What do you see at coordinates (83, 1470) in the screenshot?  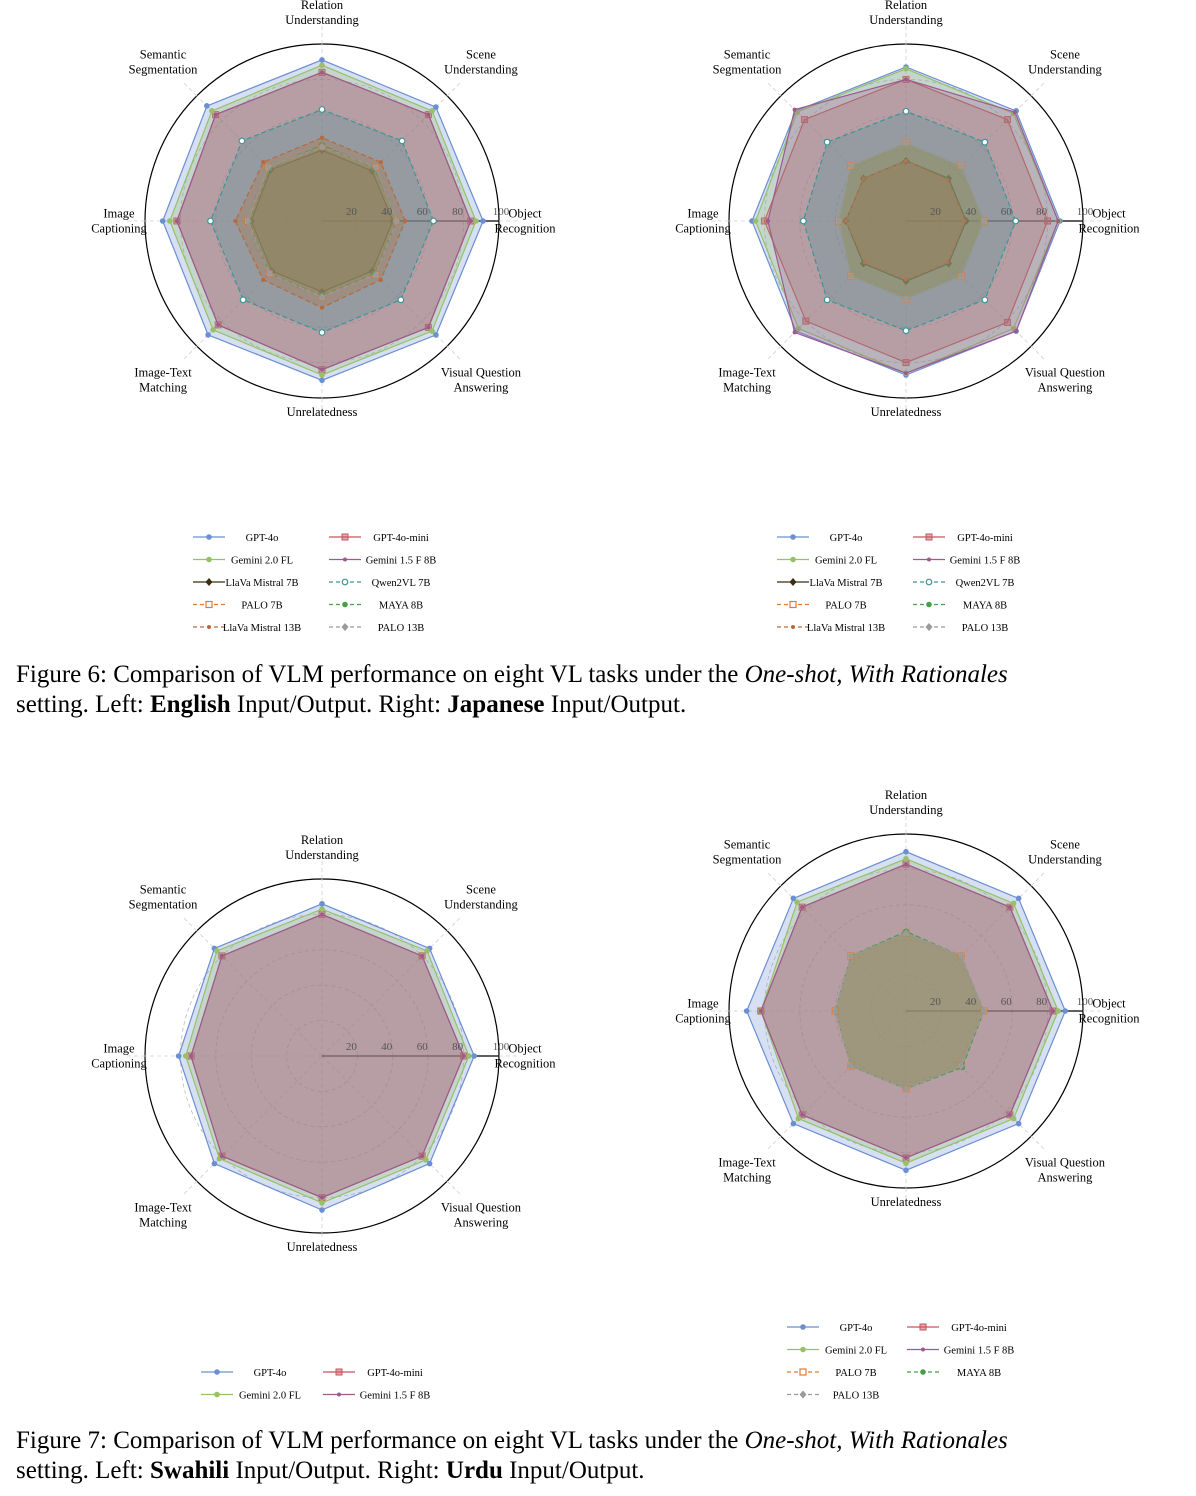 I see `figure-7-line2-a: setting. Left:` at bounding box center [83, 1470].